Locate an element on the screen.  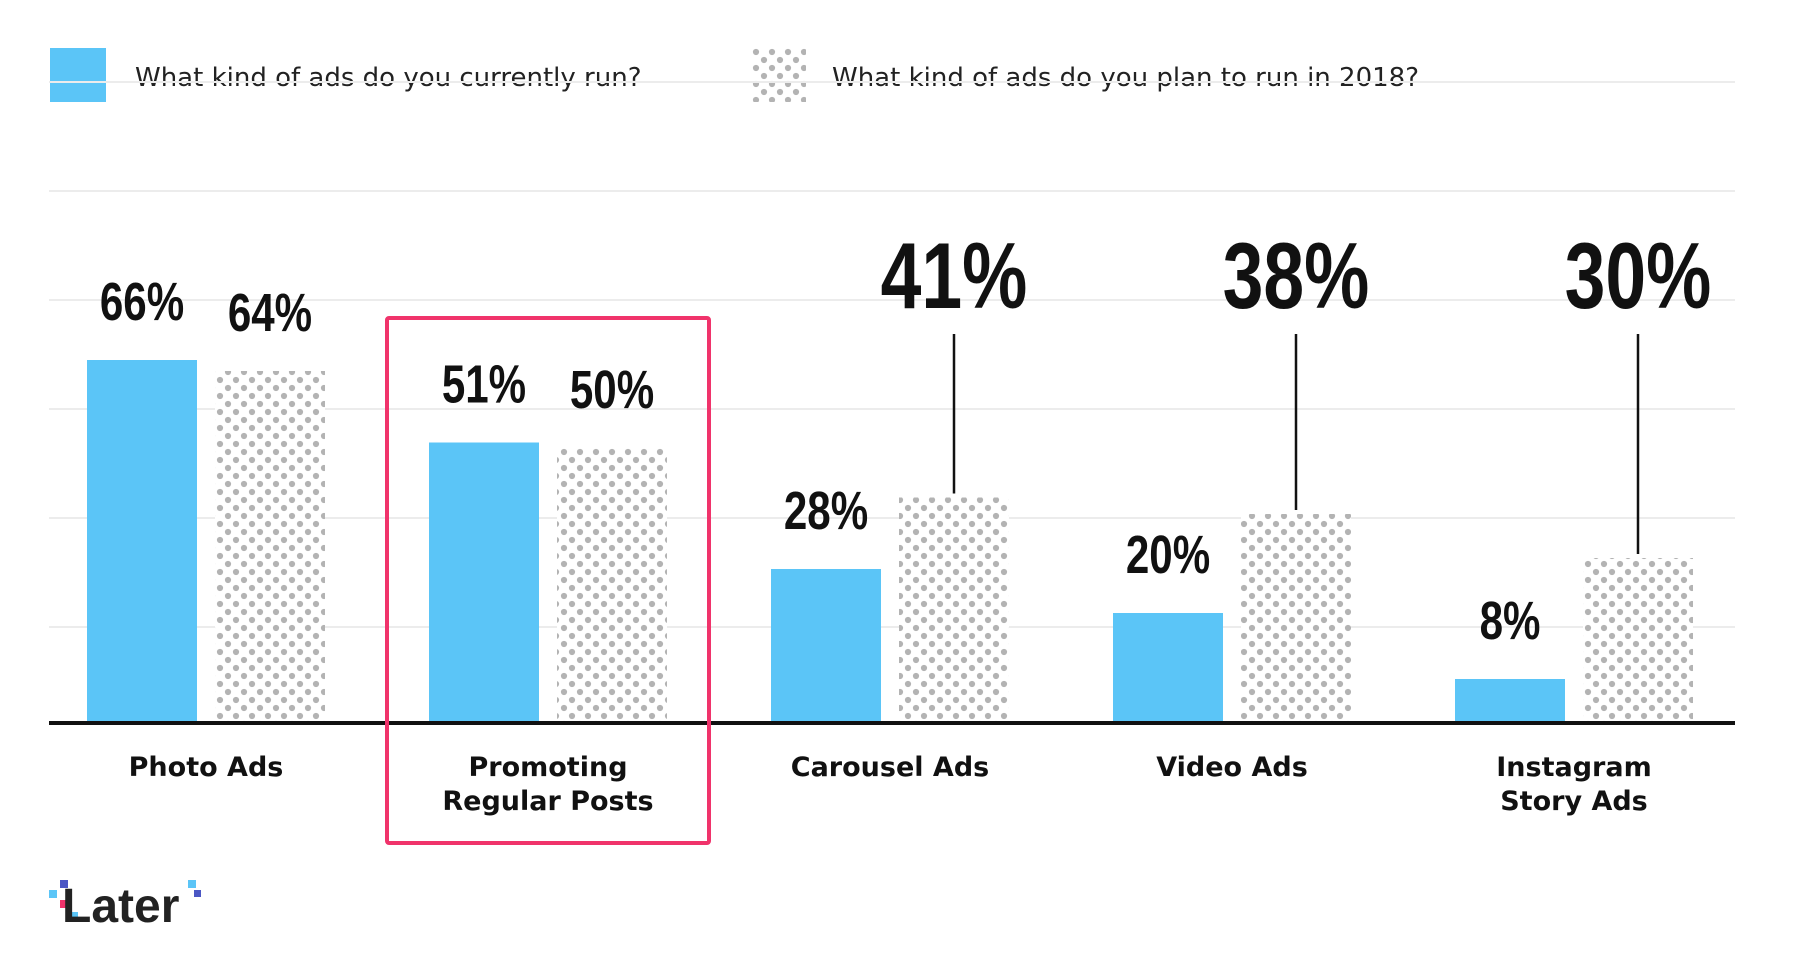
legend-swatch-planned is located at coordinates (779, 75).